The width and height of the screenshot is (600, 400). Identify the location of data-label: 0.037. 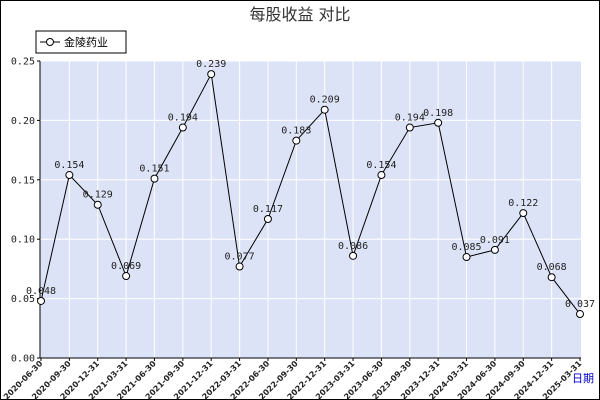
(580, 304).